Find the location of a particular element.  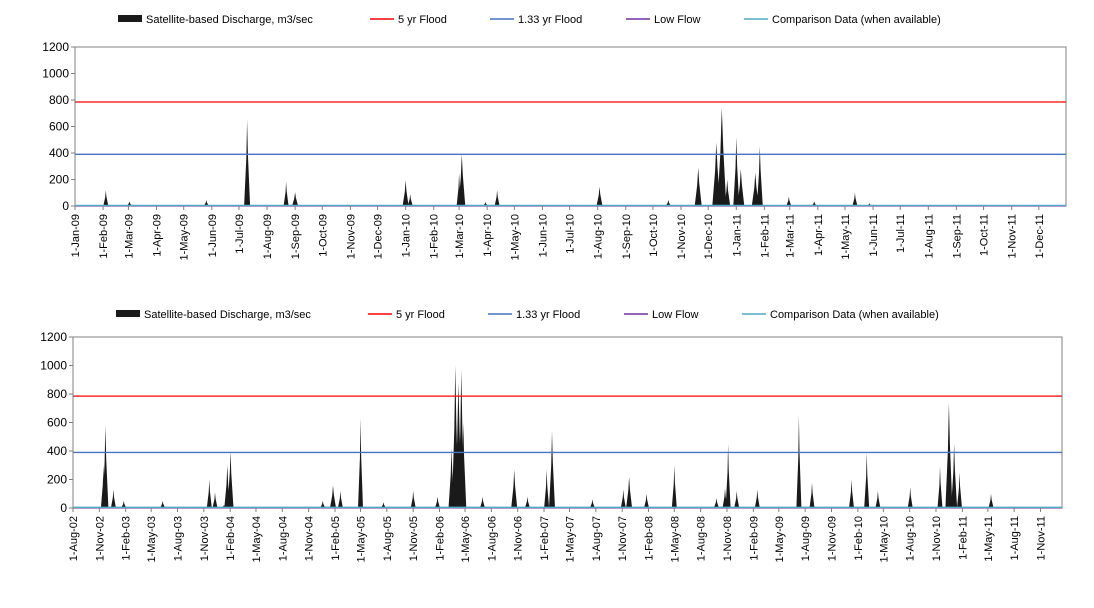

x-tick-label: 1-Feb-11 is located at coordinates (765, 236).